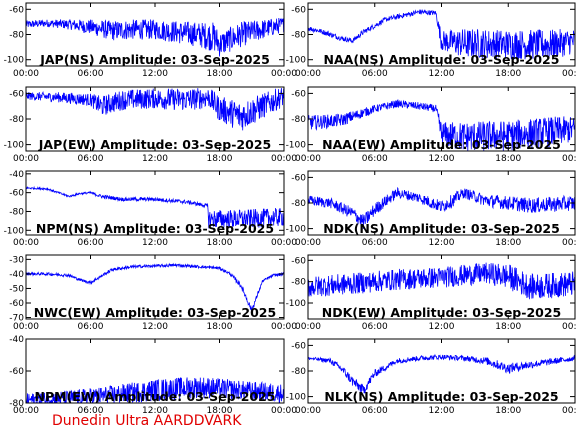 This screenshot has height=432, width=576. What do you see at coordinates (154, 59) in the screenshot?
I see `panel-title: JAP(NS) Amplitude: 03-Sep-2025` at bounding box center [154, 59].